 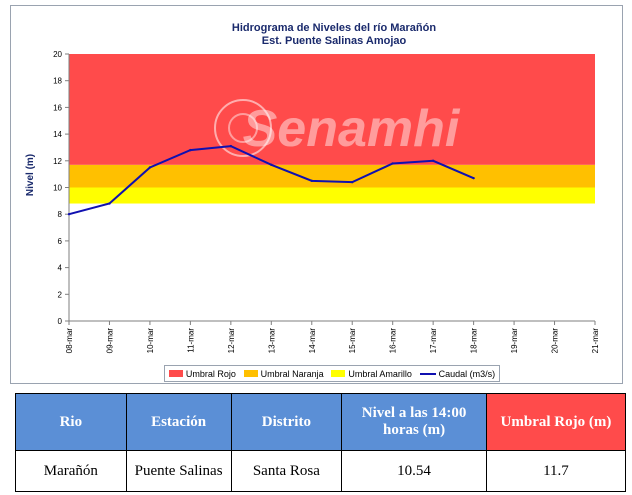 What do you see at coordinates (30, 175) in the screenshot?
I see `y-axis-label: Nivel (m)` at bounding box center [30, 175].